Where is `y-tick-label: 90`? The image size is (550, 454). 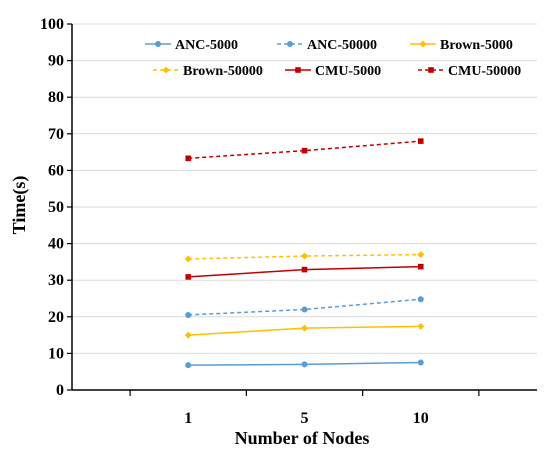 y-tick-label: 90 is located at coordinates (56, 61).